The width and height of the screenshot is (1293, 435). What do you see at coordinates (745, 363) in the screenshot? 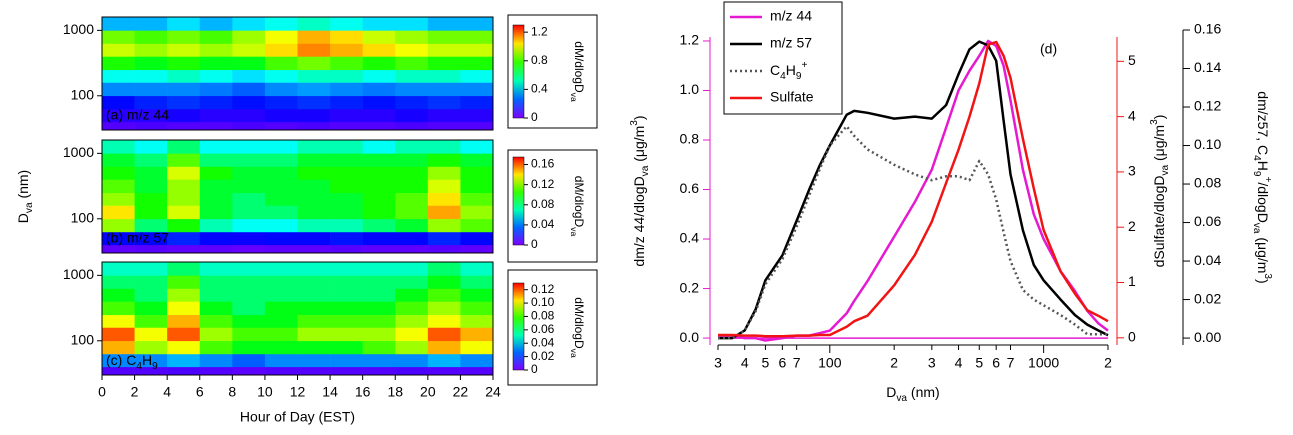
I see `x-tick-label: 4` at bounding box center [745, 363].